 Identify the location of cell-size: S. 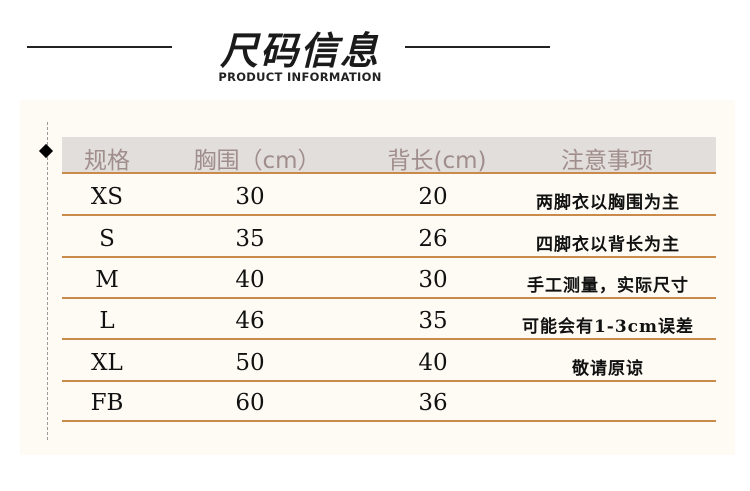
(107, 239).